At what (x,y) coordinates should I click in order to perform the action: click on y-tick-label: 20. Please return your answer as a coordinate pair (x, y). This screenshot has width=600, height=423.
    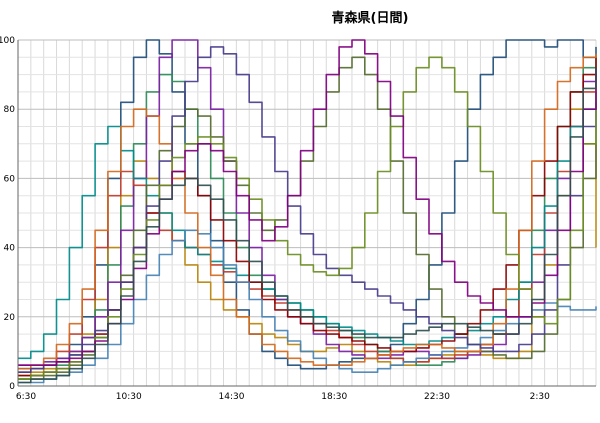
    Looking at the image, I should click on (10, 318).